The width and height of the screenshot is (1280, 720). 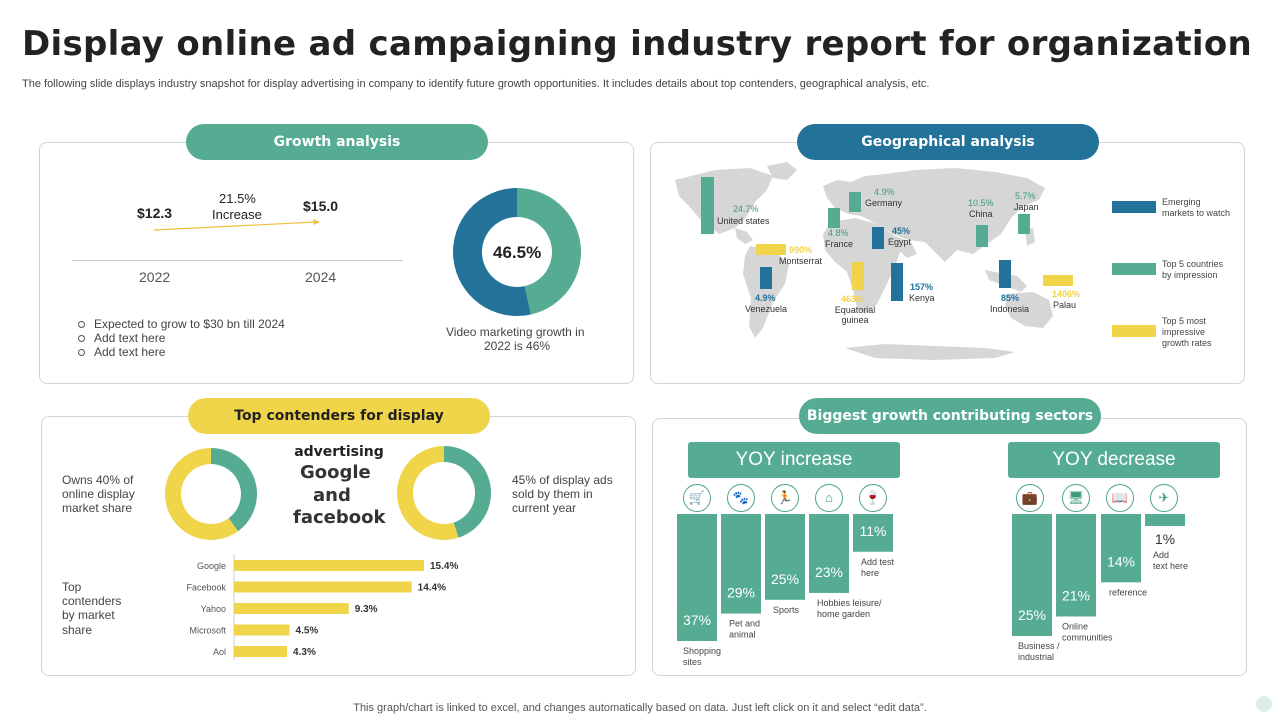 I want to click on legend-label: growth rates, so click(x=1187, y=343).